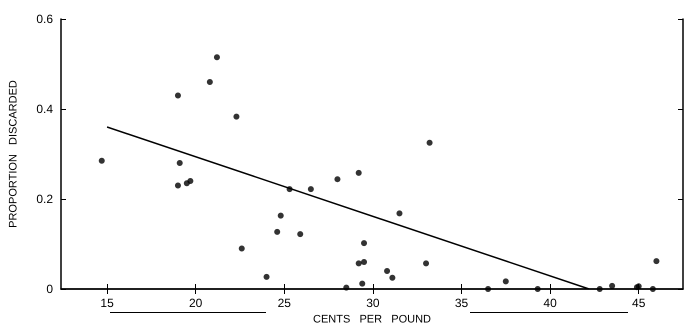 The height and width of the screenshot is (331, 700). What do you see at coordinates (45, 109) in the screenshot?
I see `y-tick-label: 0.4` at bounding box center [45, 109].